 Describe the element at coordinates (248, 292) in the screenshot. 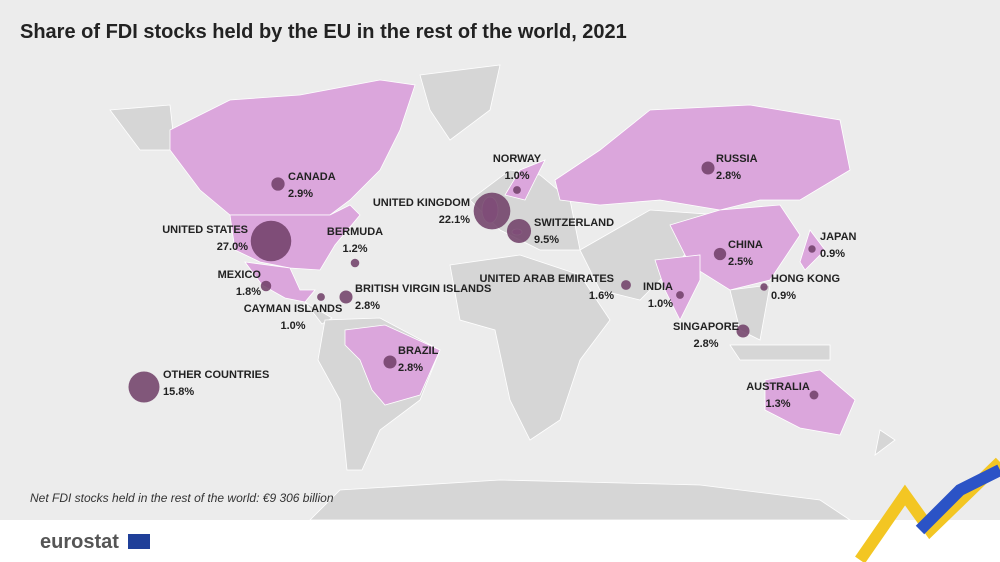

I see `value-label: 1.8%` at that location.